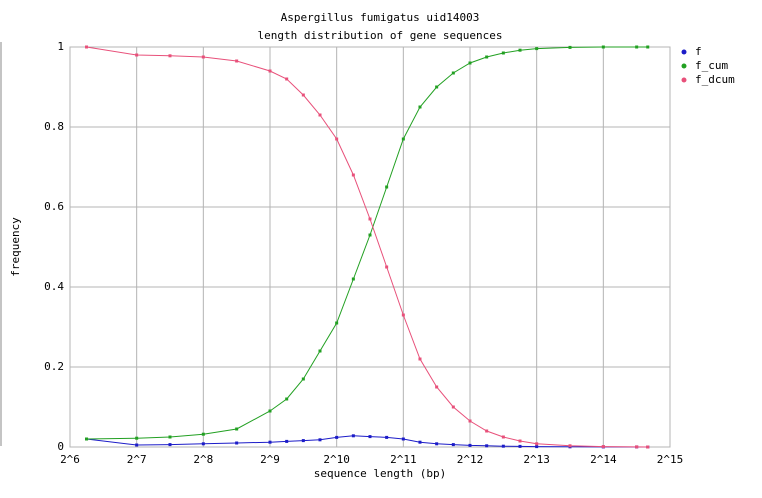 Image resolution: width=762 pixels, height=498 pixels. I want to click on x-tick-label: 2^8, so click(203, 459).